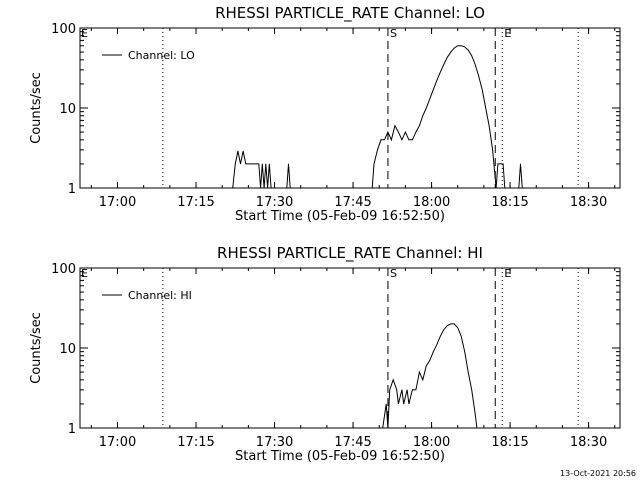  I want to click on chart-title: RHESSI PARTICLE_RATE Channel: HI, so click(350, 253).